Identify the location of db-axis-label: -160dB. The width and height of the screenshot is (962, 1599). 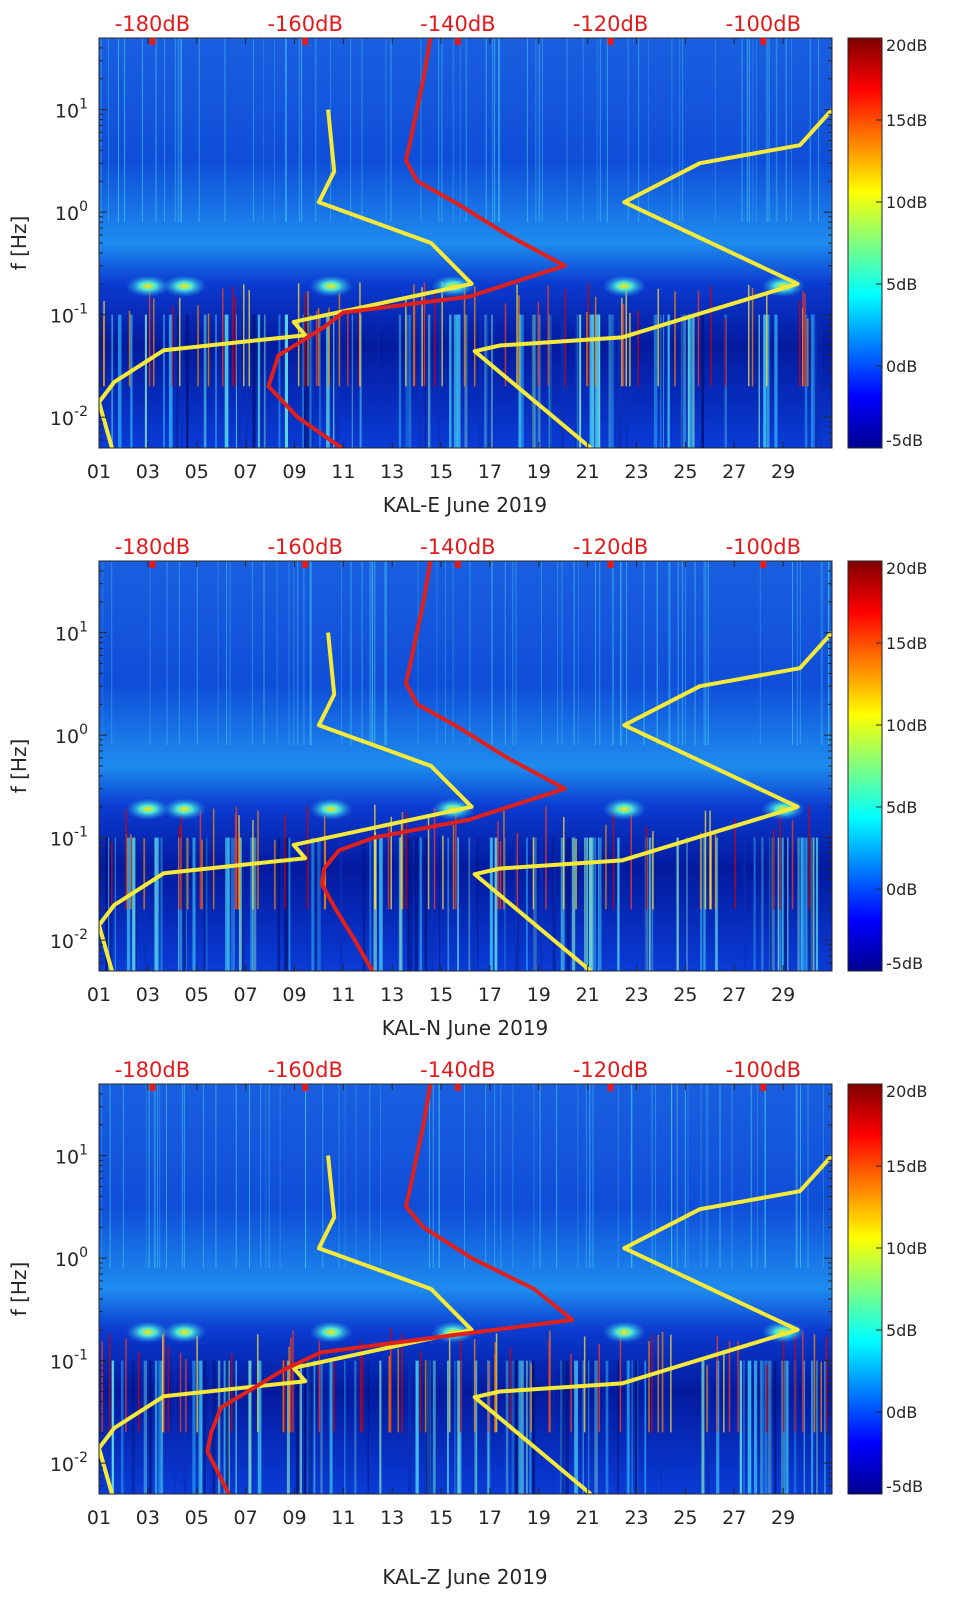
(304, 1070).